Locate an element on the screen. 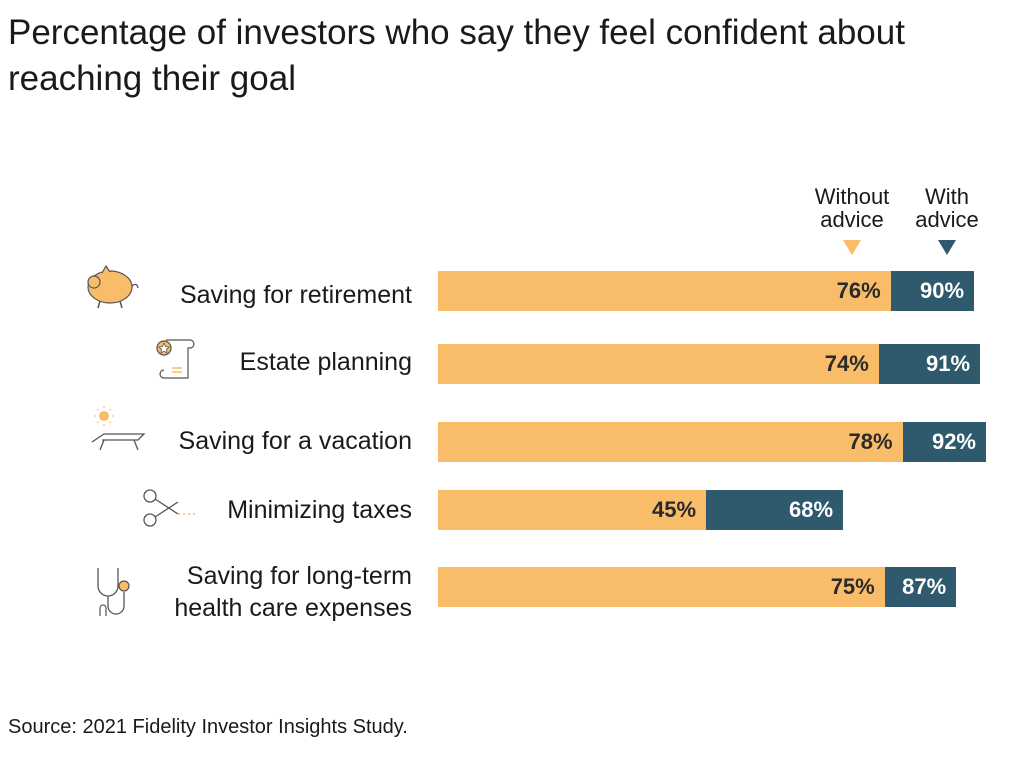 The height and width of the screenshot is (766, 1032). value-label-with-advice: 68% is located at coordinates (811, 509).